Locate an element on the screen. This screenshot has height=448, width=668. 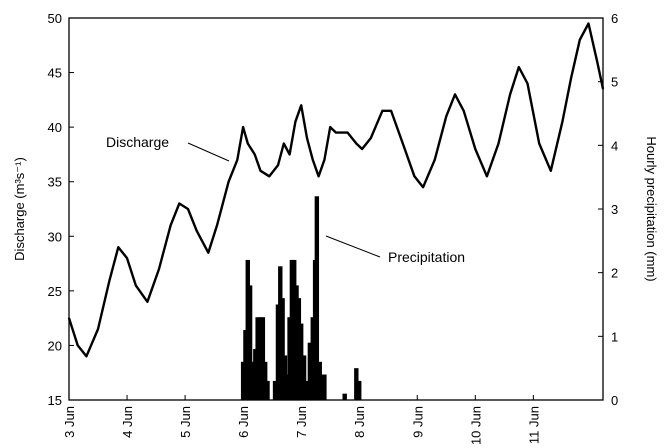
x-tick-label: 6 Jun is located at coordinates (243, 422).